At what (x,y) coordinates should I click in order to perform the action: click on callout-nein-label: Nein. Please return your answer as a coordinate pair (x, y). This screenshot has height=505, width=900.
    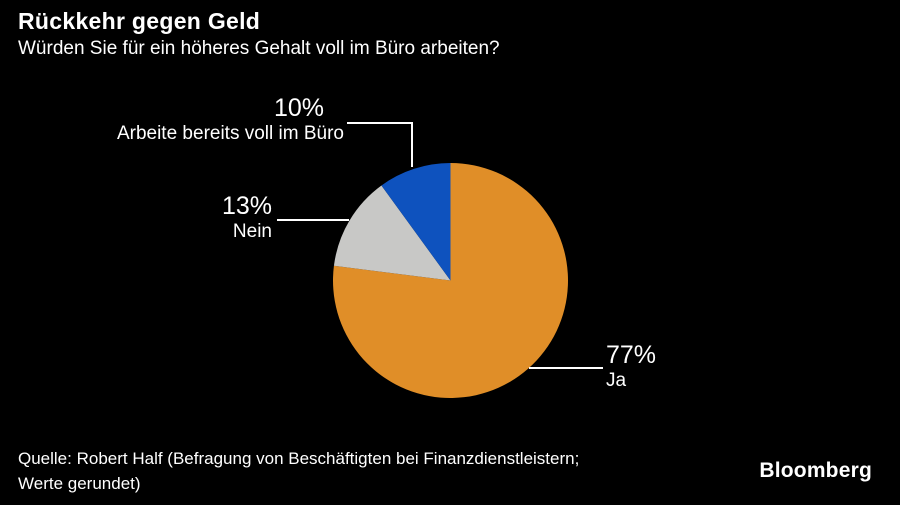
    Looking at the image, I should click on (252, 231).